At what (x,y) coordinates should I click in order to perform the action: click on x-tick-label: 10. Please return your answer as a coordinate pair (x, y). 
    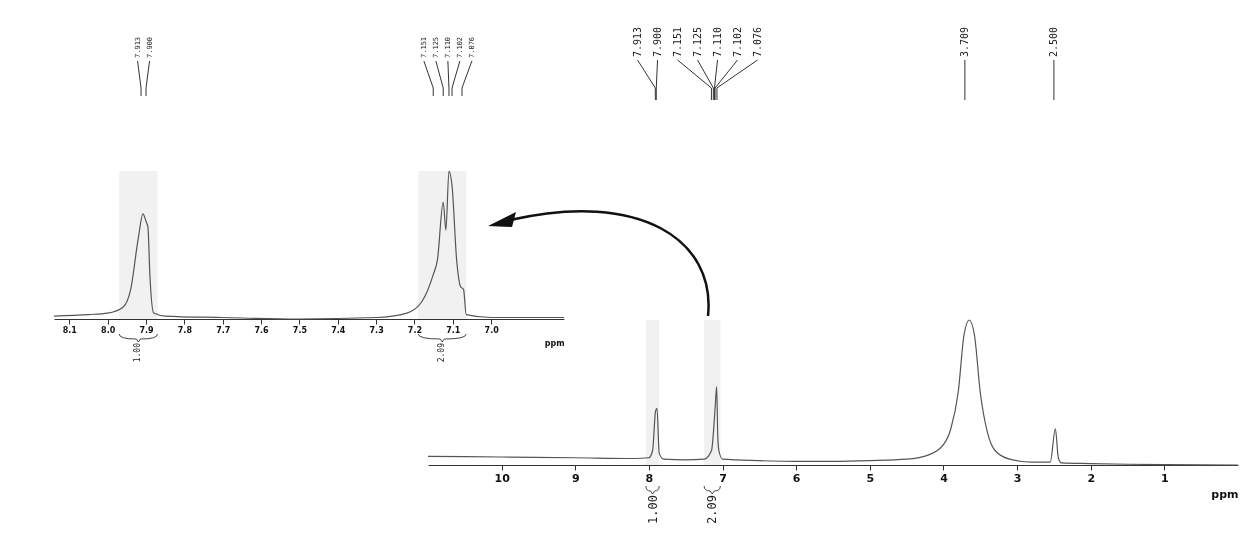
    Looking at the image, I should click on (502, 478).